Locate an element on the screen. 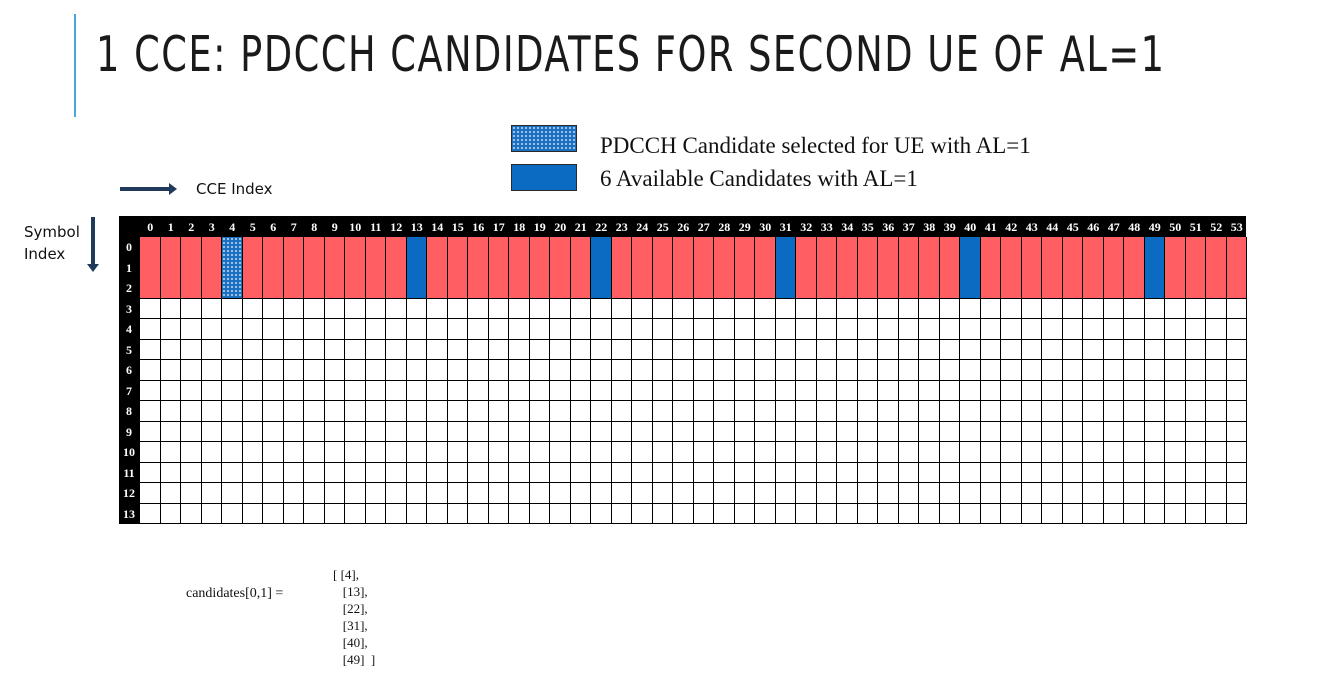 This screenshot has width=1322, height=675. column-label: 50 is located at coordinates (1175, 227).